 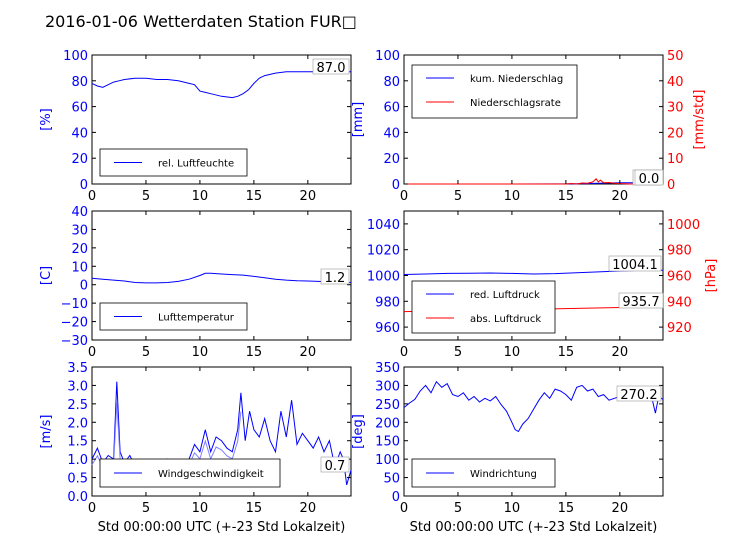 What do you see at coordinates (387, 442) in the screenshot?
I see `y-tick-label: 150` at bounding box center [387, 442].